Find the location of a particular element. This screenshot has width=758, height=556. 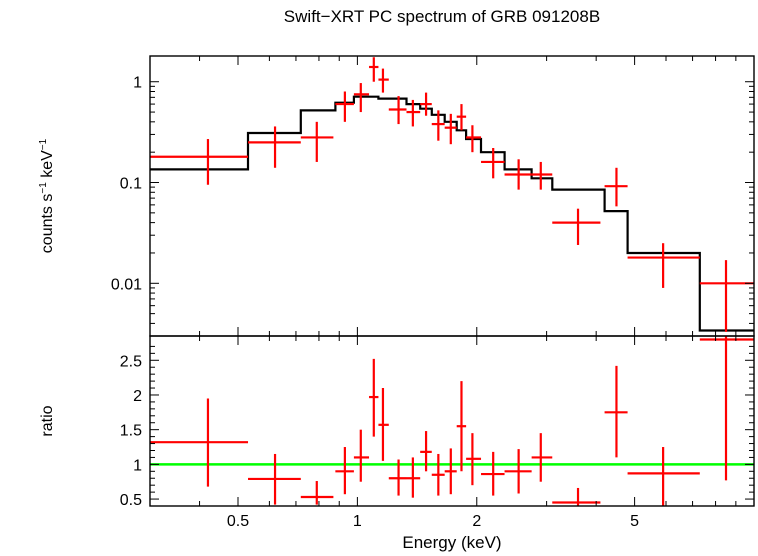

x-tick-label: 2 is located at coordinates (476, 521).